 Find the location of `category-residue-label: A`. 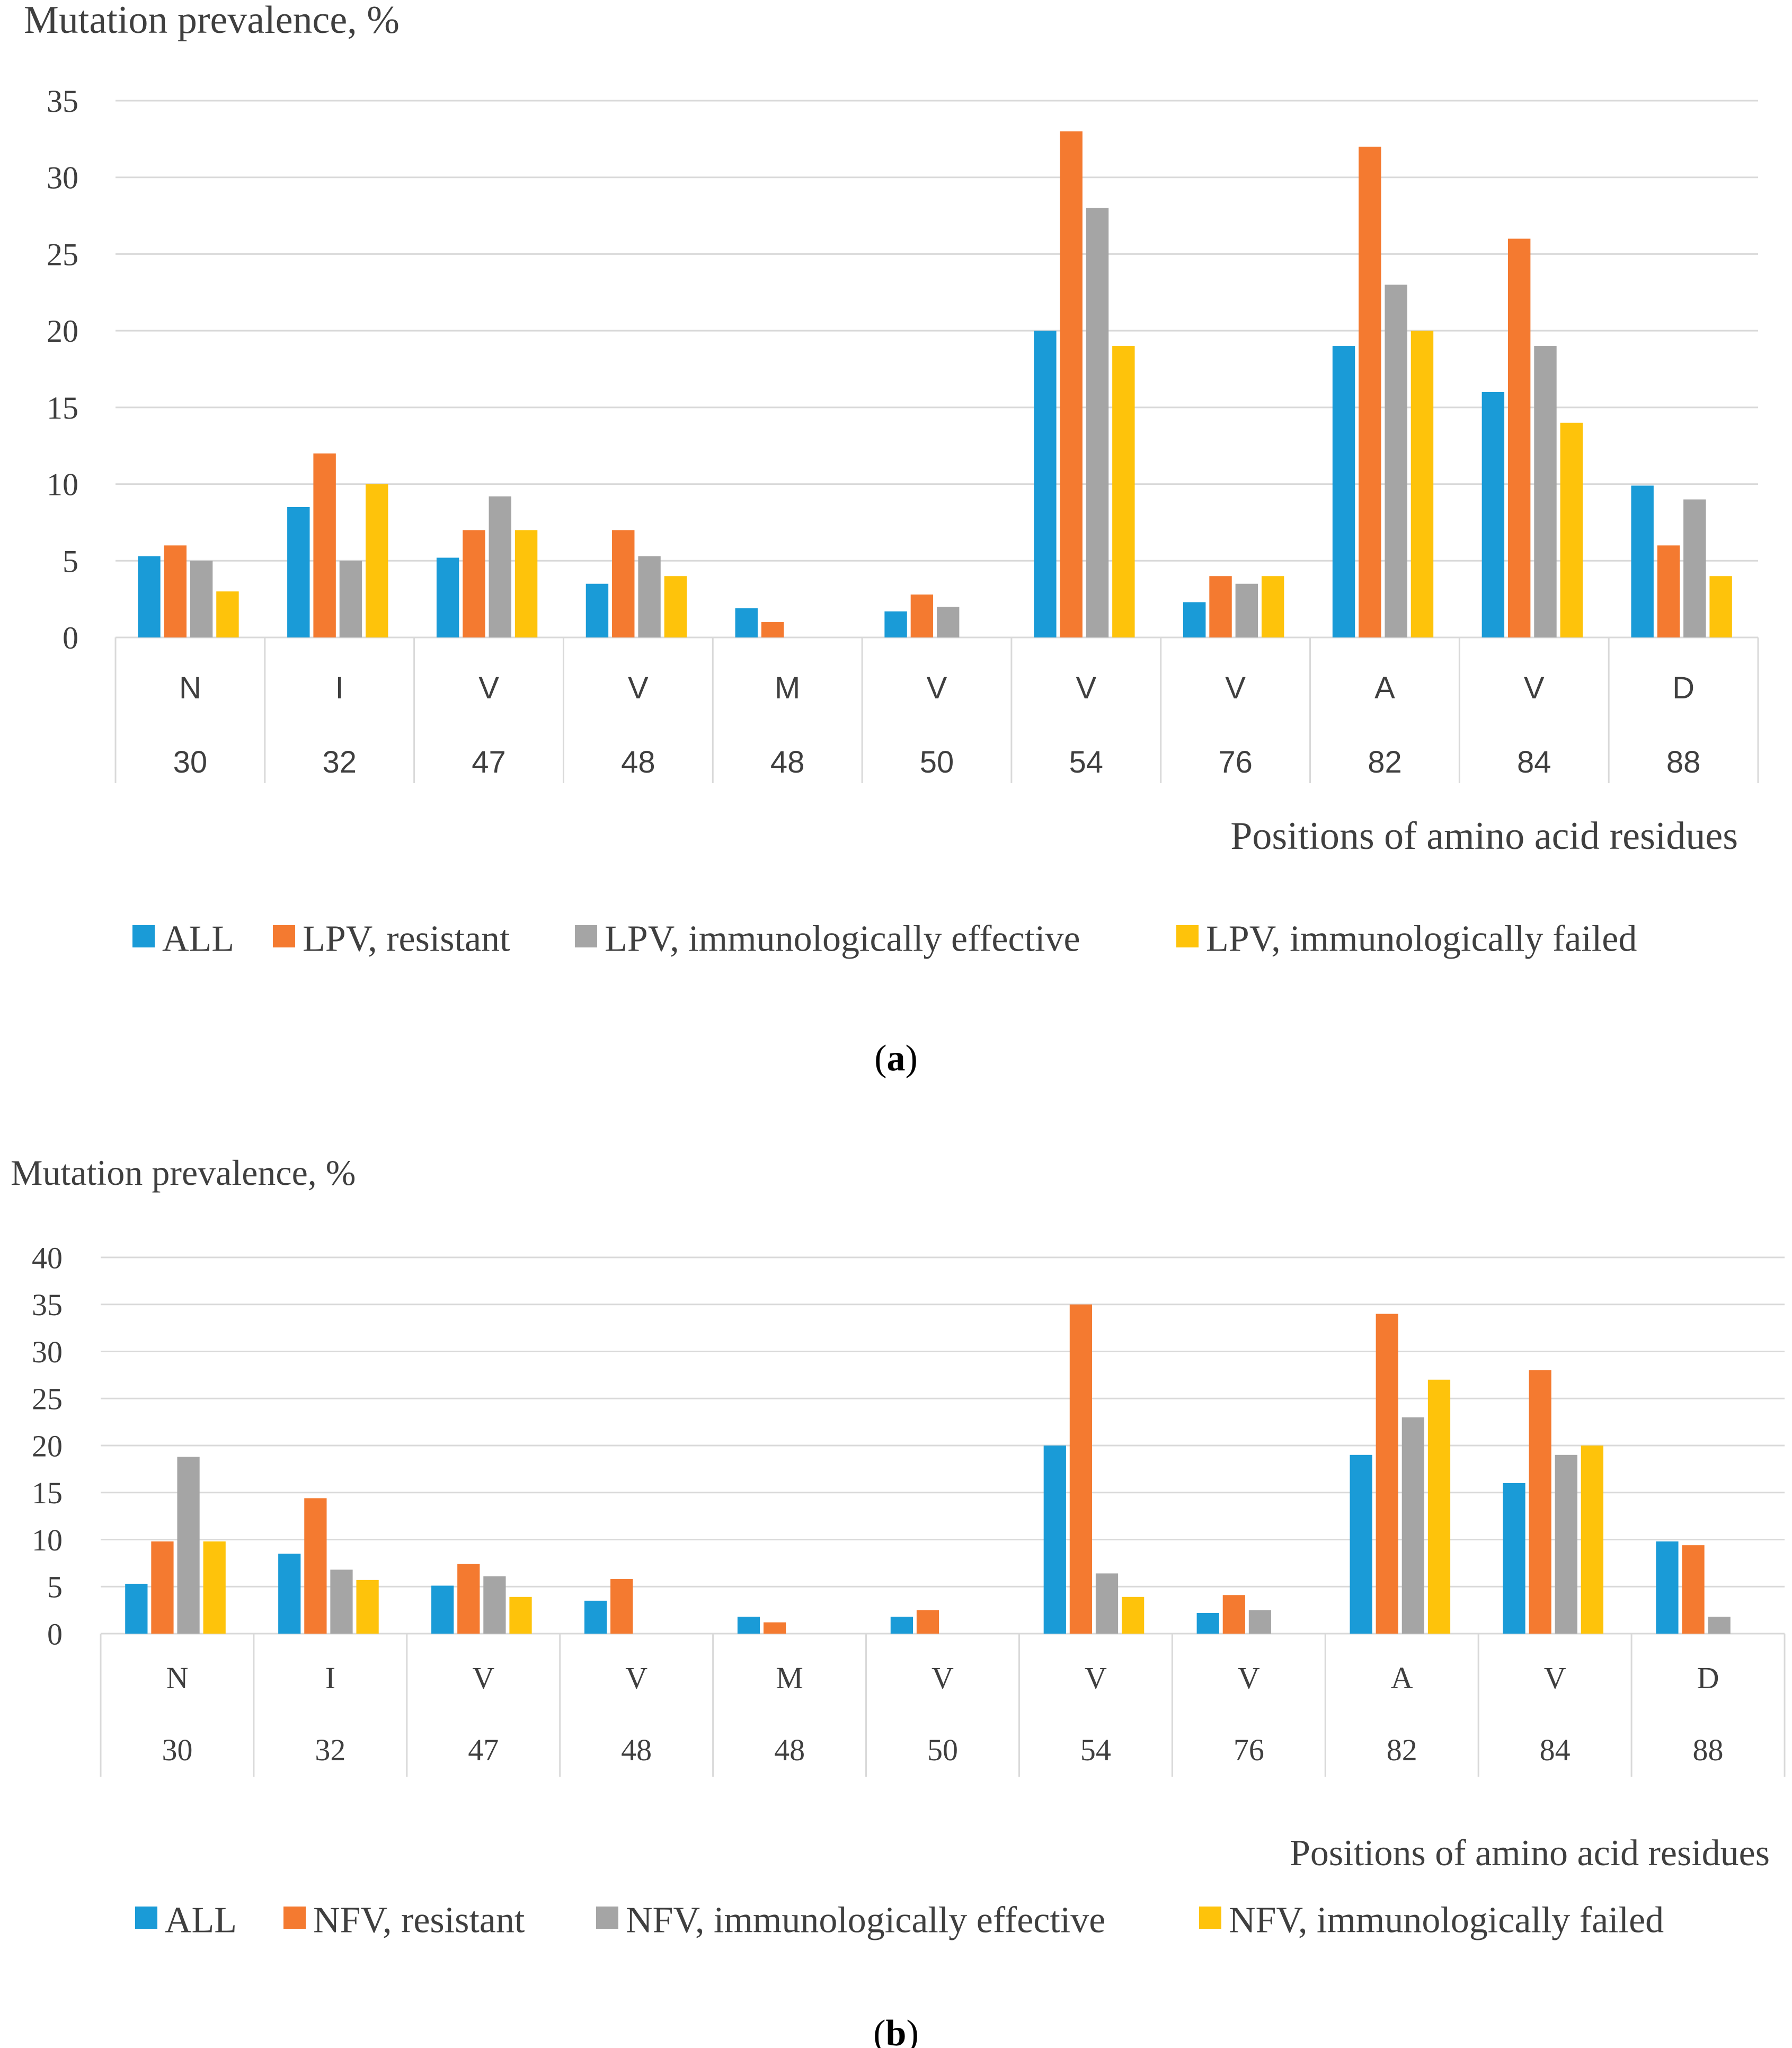

category-residue-label: A is located at coordinates (1402, 1678).